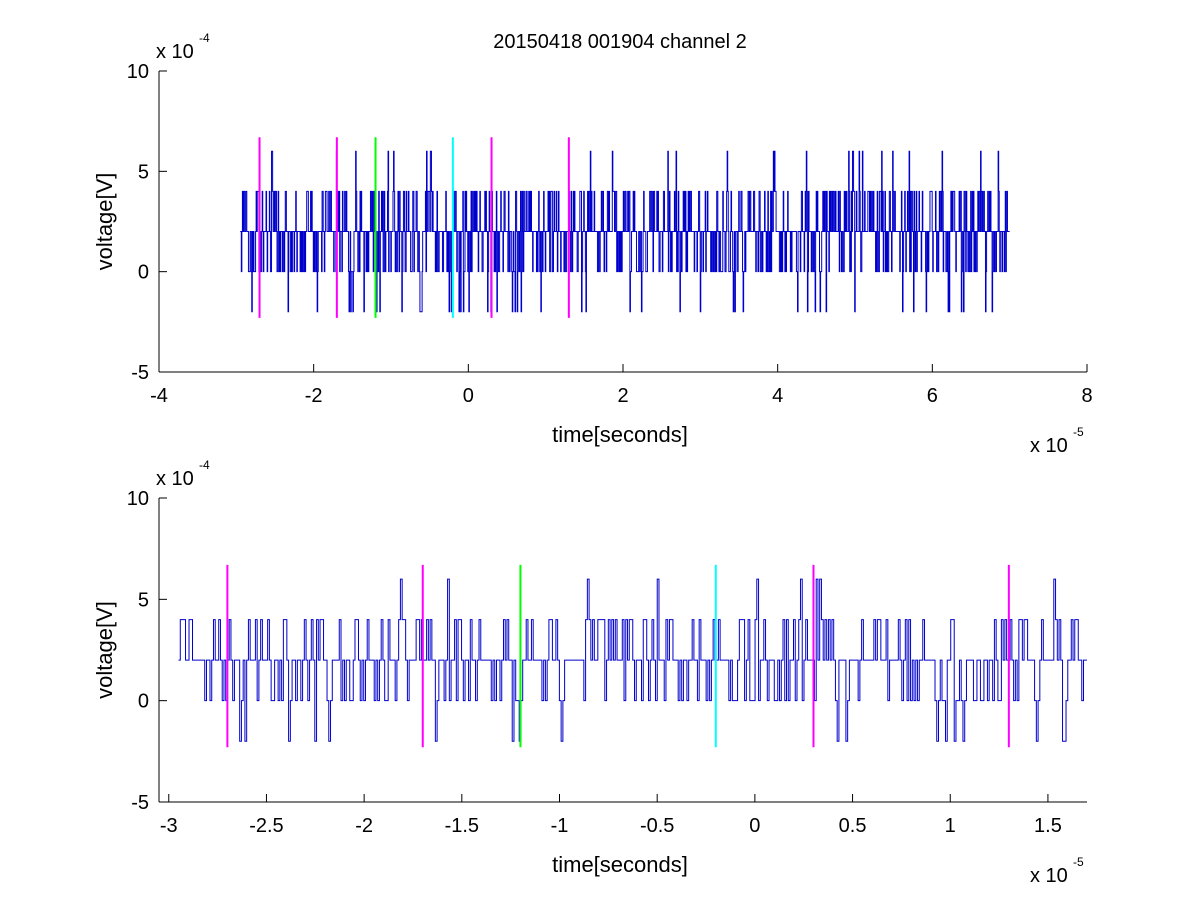 This screenshot has width=1200, height=901. I want to click on top-x-tick-label: 8, so click(1086, 396).